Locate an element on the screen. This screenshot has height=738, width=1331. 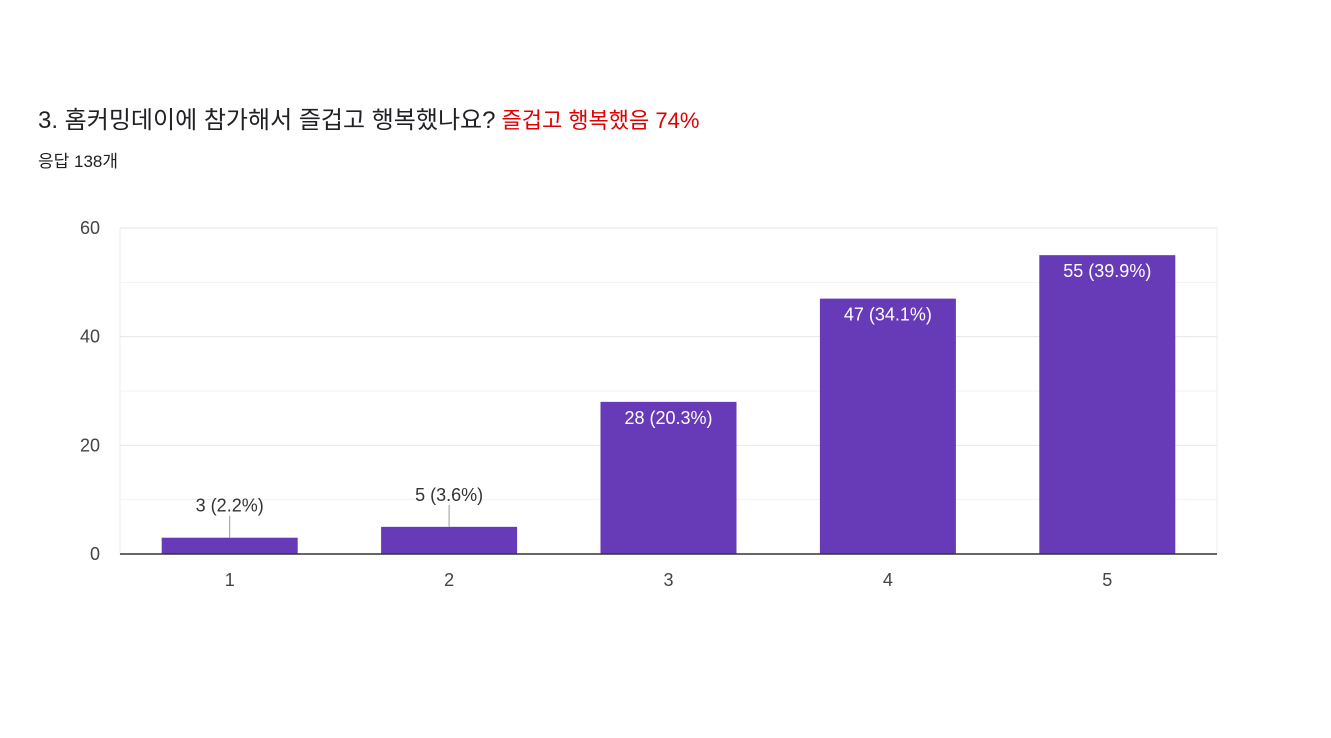
x-tick-label: 4 is located at coordinates (888, 580).